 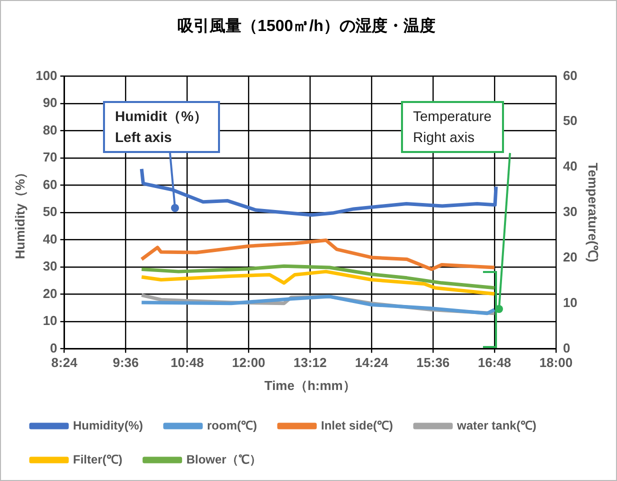 What do you see at coordinates (97, 459) in the screenshot?
I see `legend-label: Filter(℃)` at bounding box center [97, 459].